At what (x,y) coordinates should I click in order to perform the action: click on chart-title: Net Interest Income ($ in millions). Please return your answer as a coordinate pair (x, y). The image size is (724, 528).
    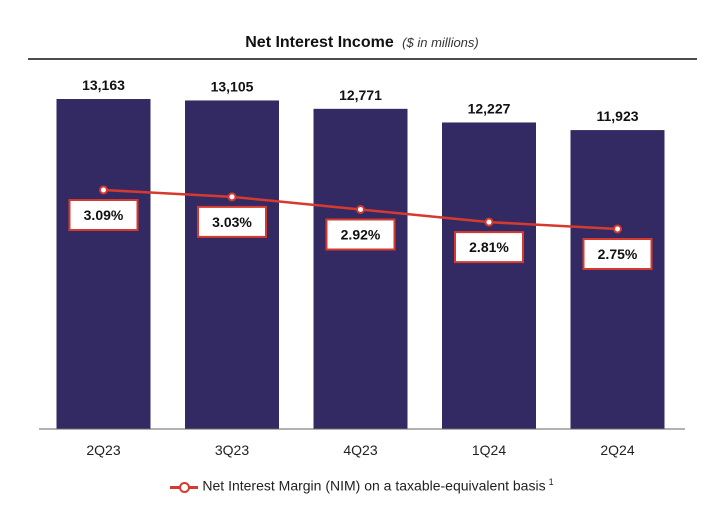
    Looking at the image, I should click on (362, 43).